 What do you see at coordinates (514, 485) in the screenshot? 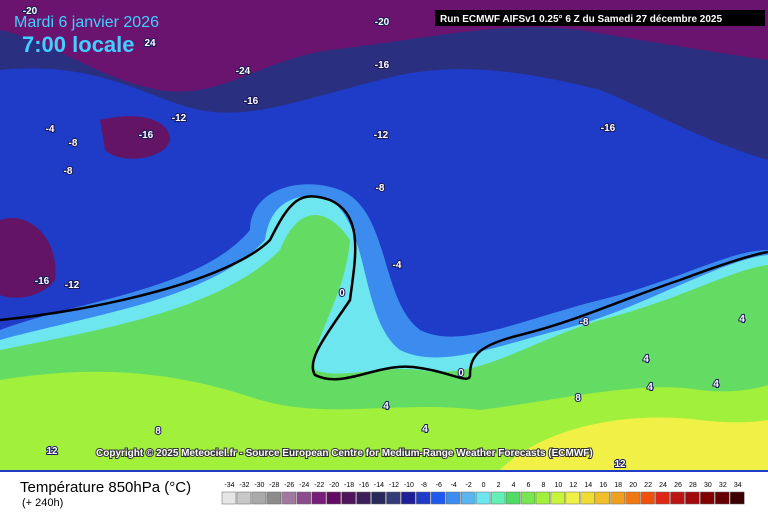
I see `scale-label: 4` at bounding box center [514, 485].